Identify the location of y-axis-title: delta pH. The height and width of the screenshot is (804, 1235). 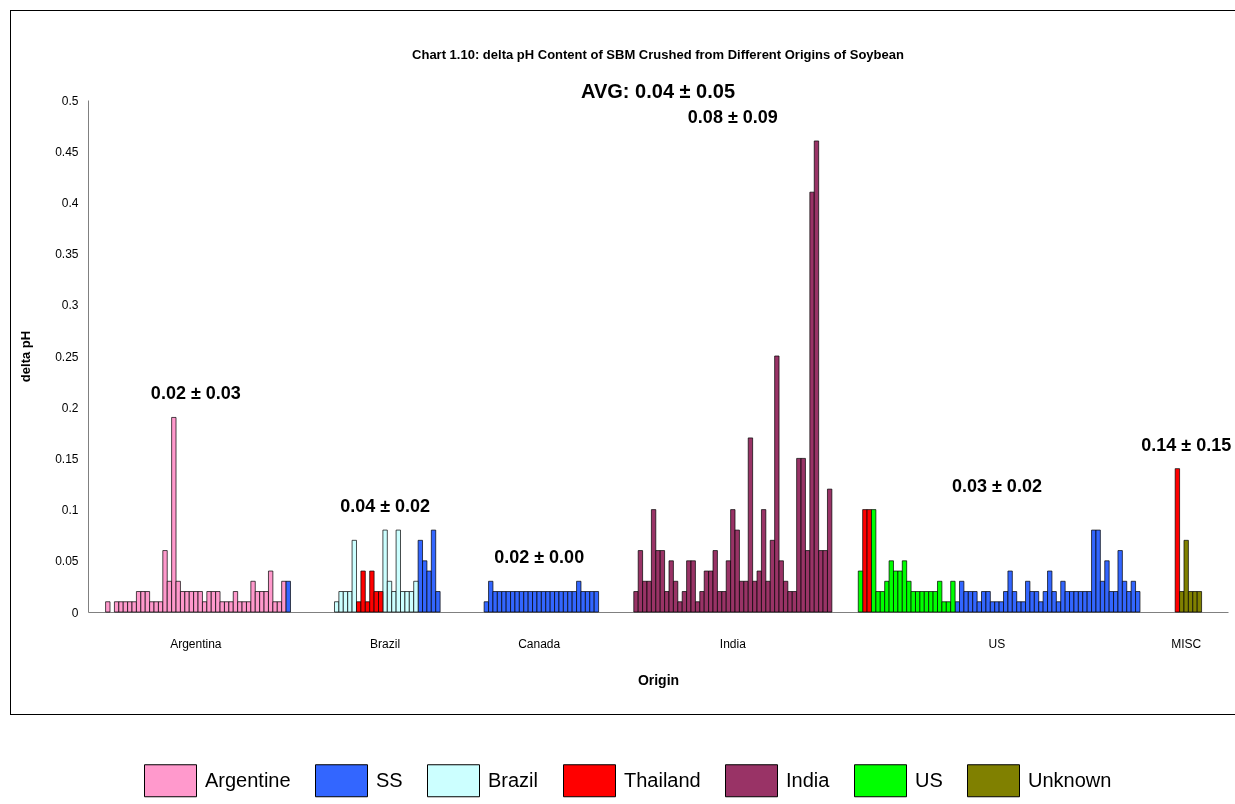
(26, 356).